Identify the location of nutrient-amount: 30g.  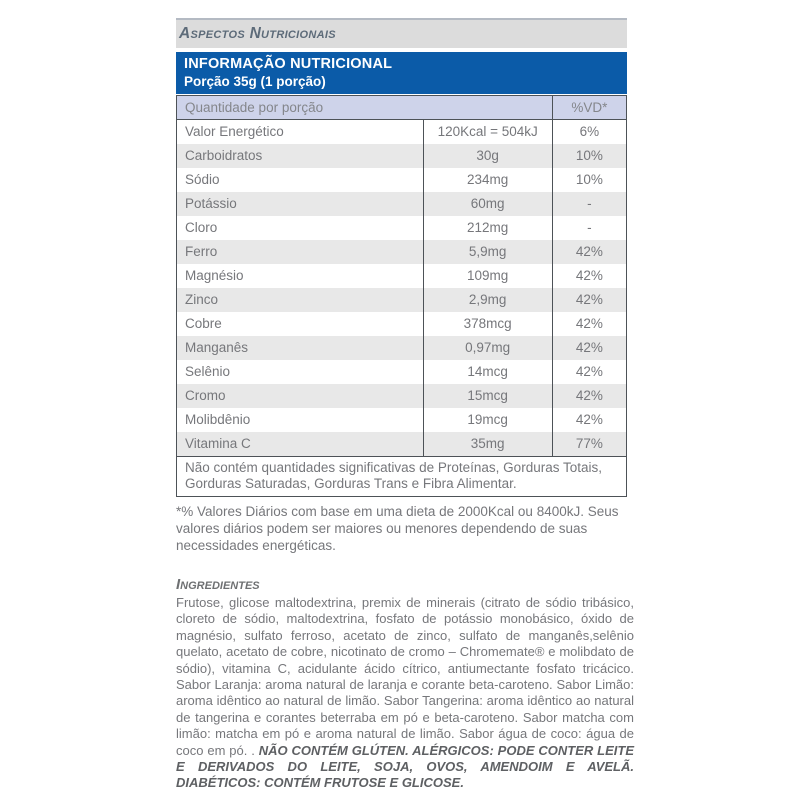
(487, 156).